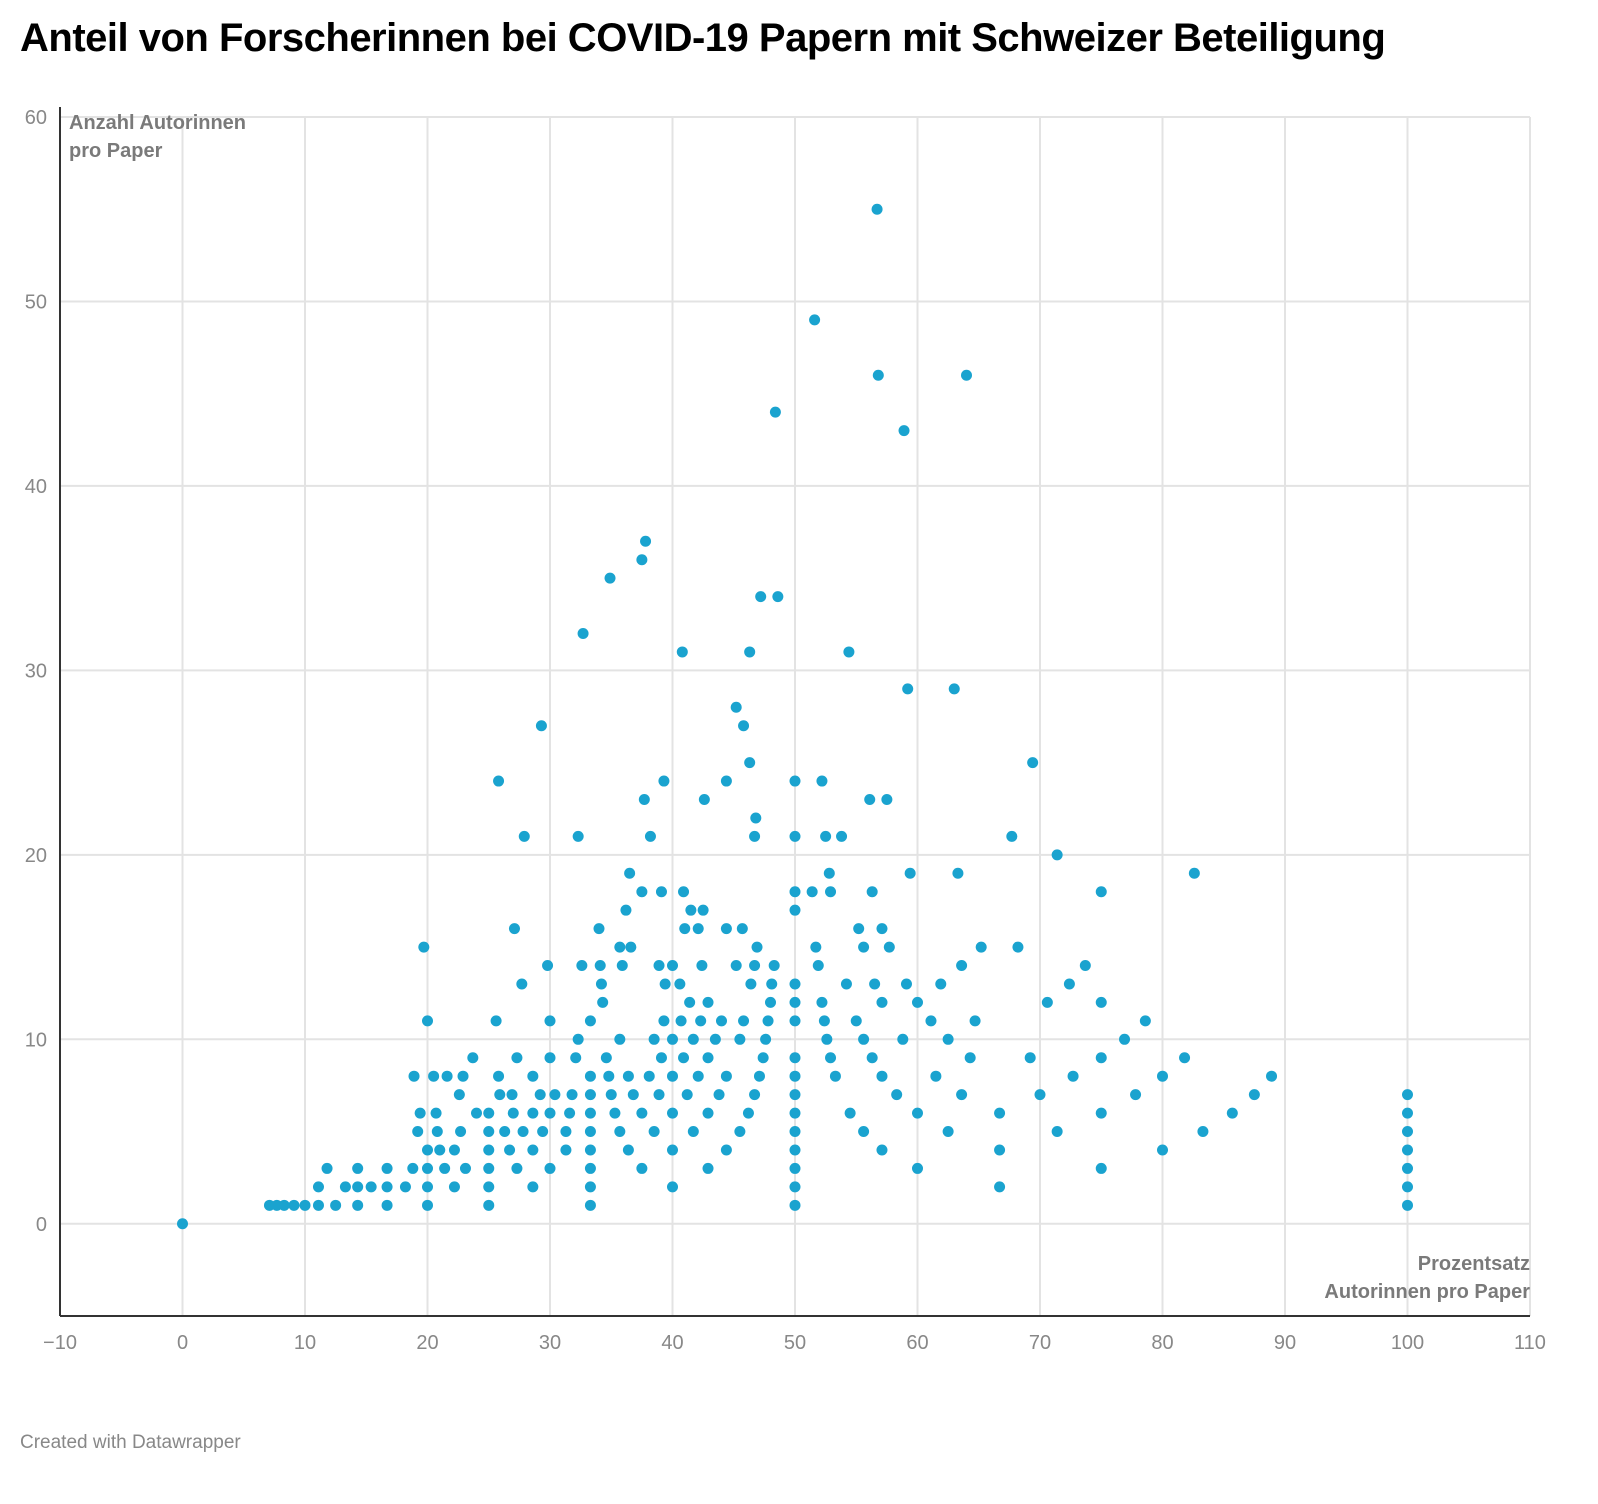 The height and width of the screenshot is (1504, 1598). I want to click on y-tick-label: 0, so click(41, 1225).